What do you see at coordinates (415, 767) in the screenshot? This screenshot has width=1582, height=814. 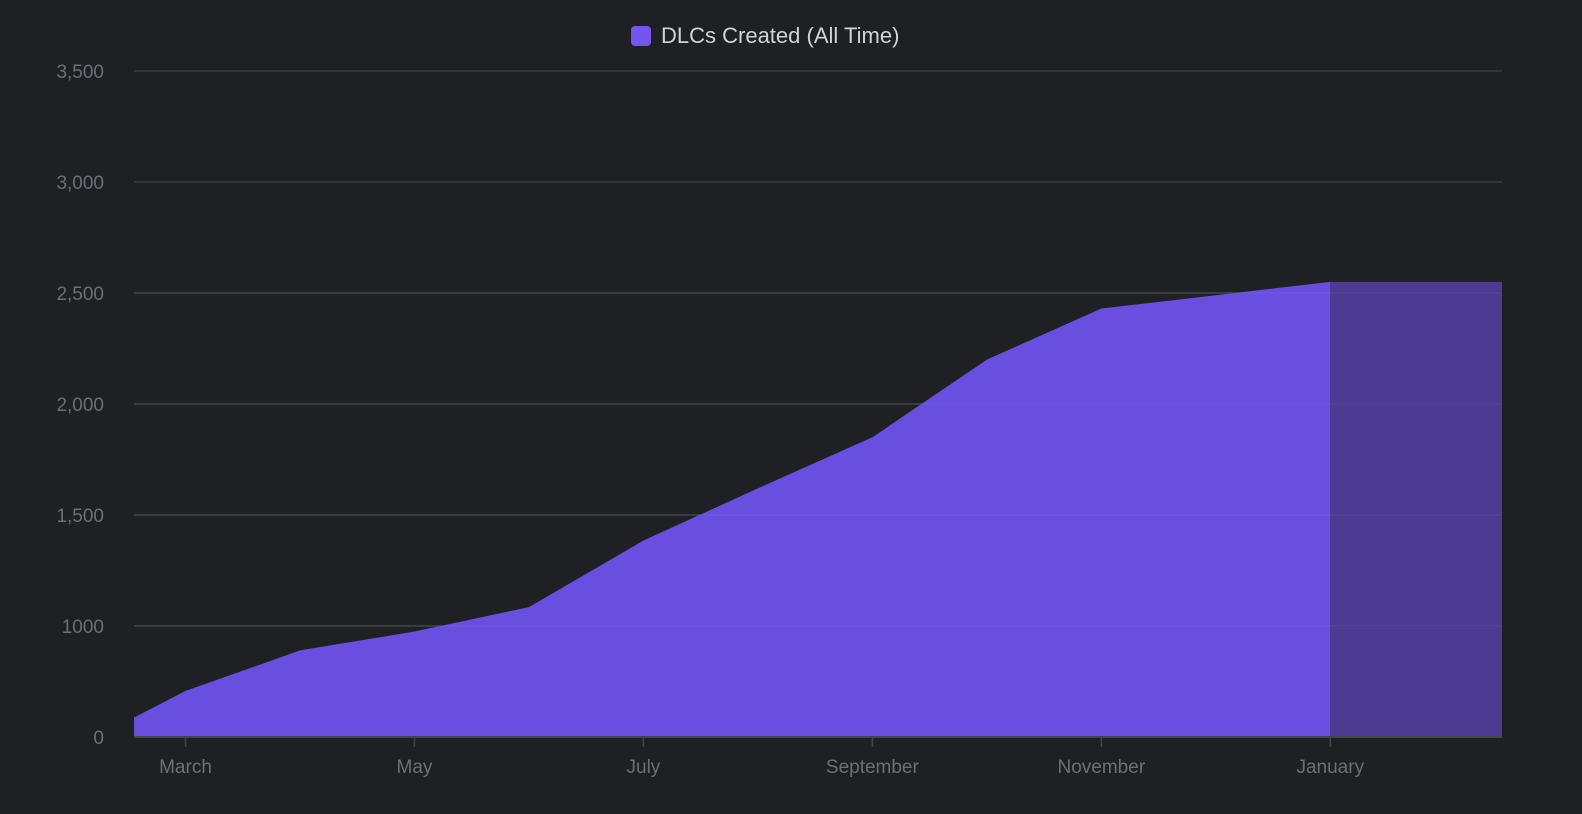 I see `x-tick-label: May` at bounding box center [415, 767].